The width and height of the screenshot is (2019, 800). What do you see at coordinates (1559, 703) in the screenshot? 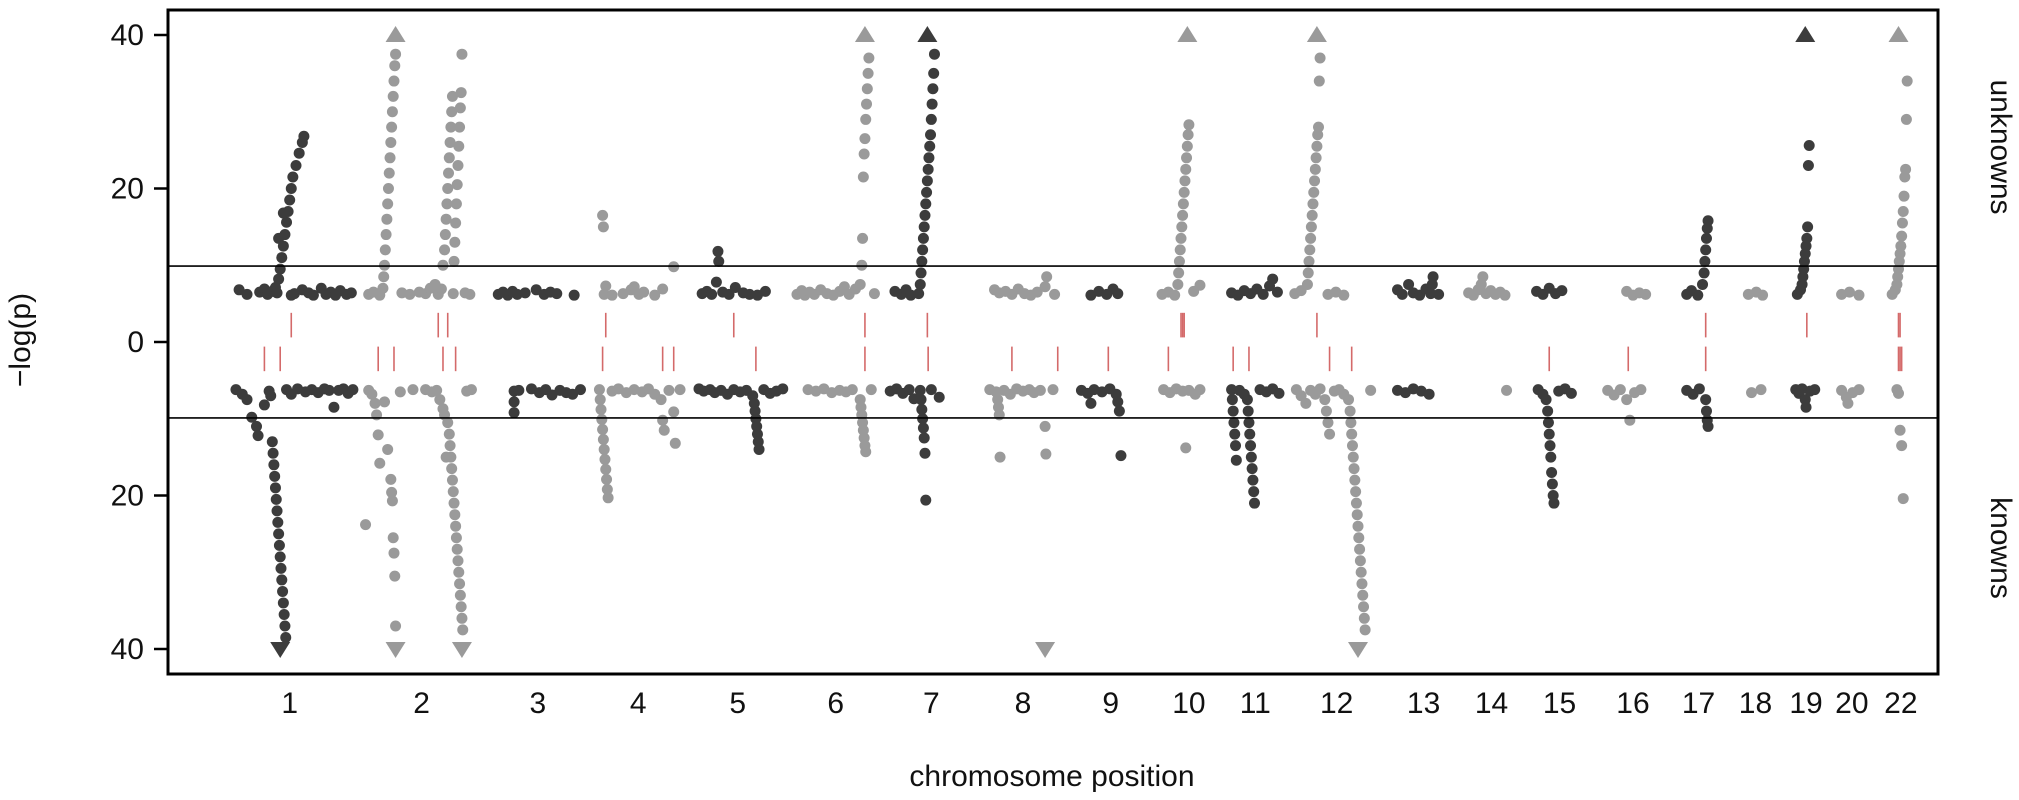
I see `chromosome-label: 15` at bounding box center [1559, 703].